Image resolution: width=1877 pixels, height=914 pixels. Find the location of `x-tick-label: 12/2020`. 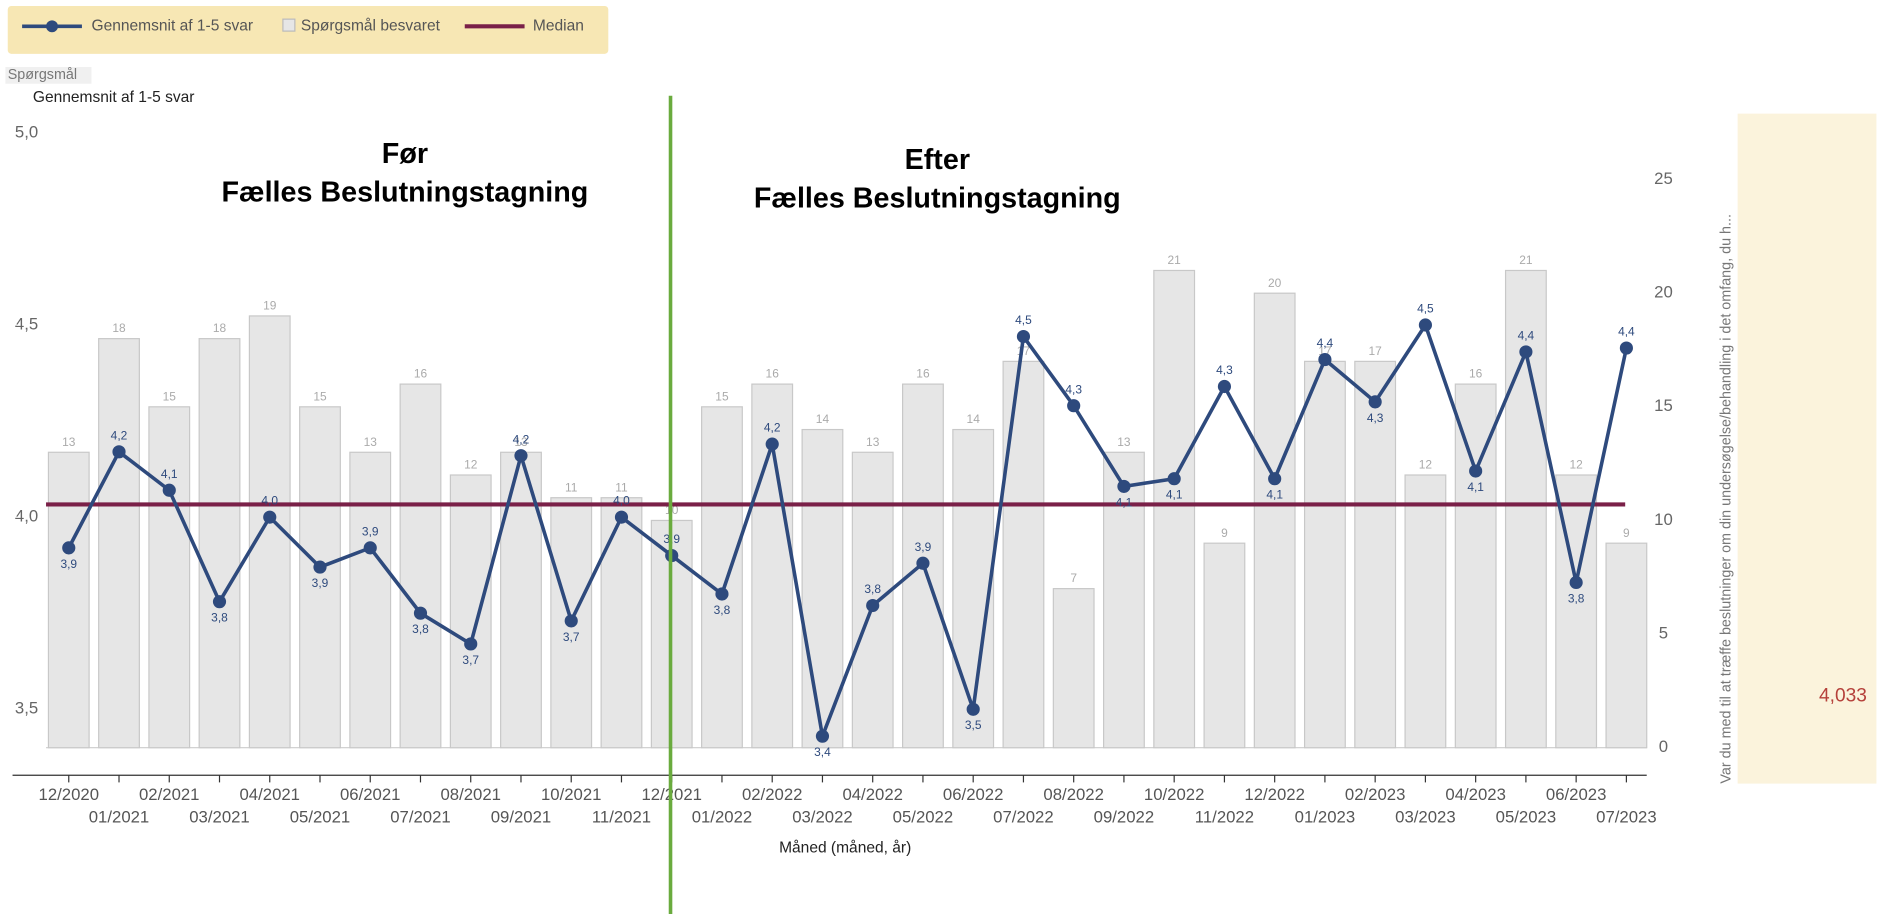

x-tick-label: 12/2020 is located at coordinates (69, 794).